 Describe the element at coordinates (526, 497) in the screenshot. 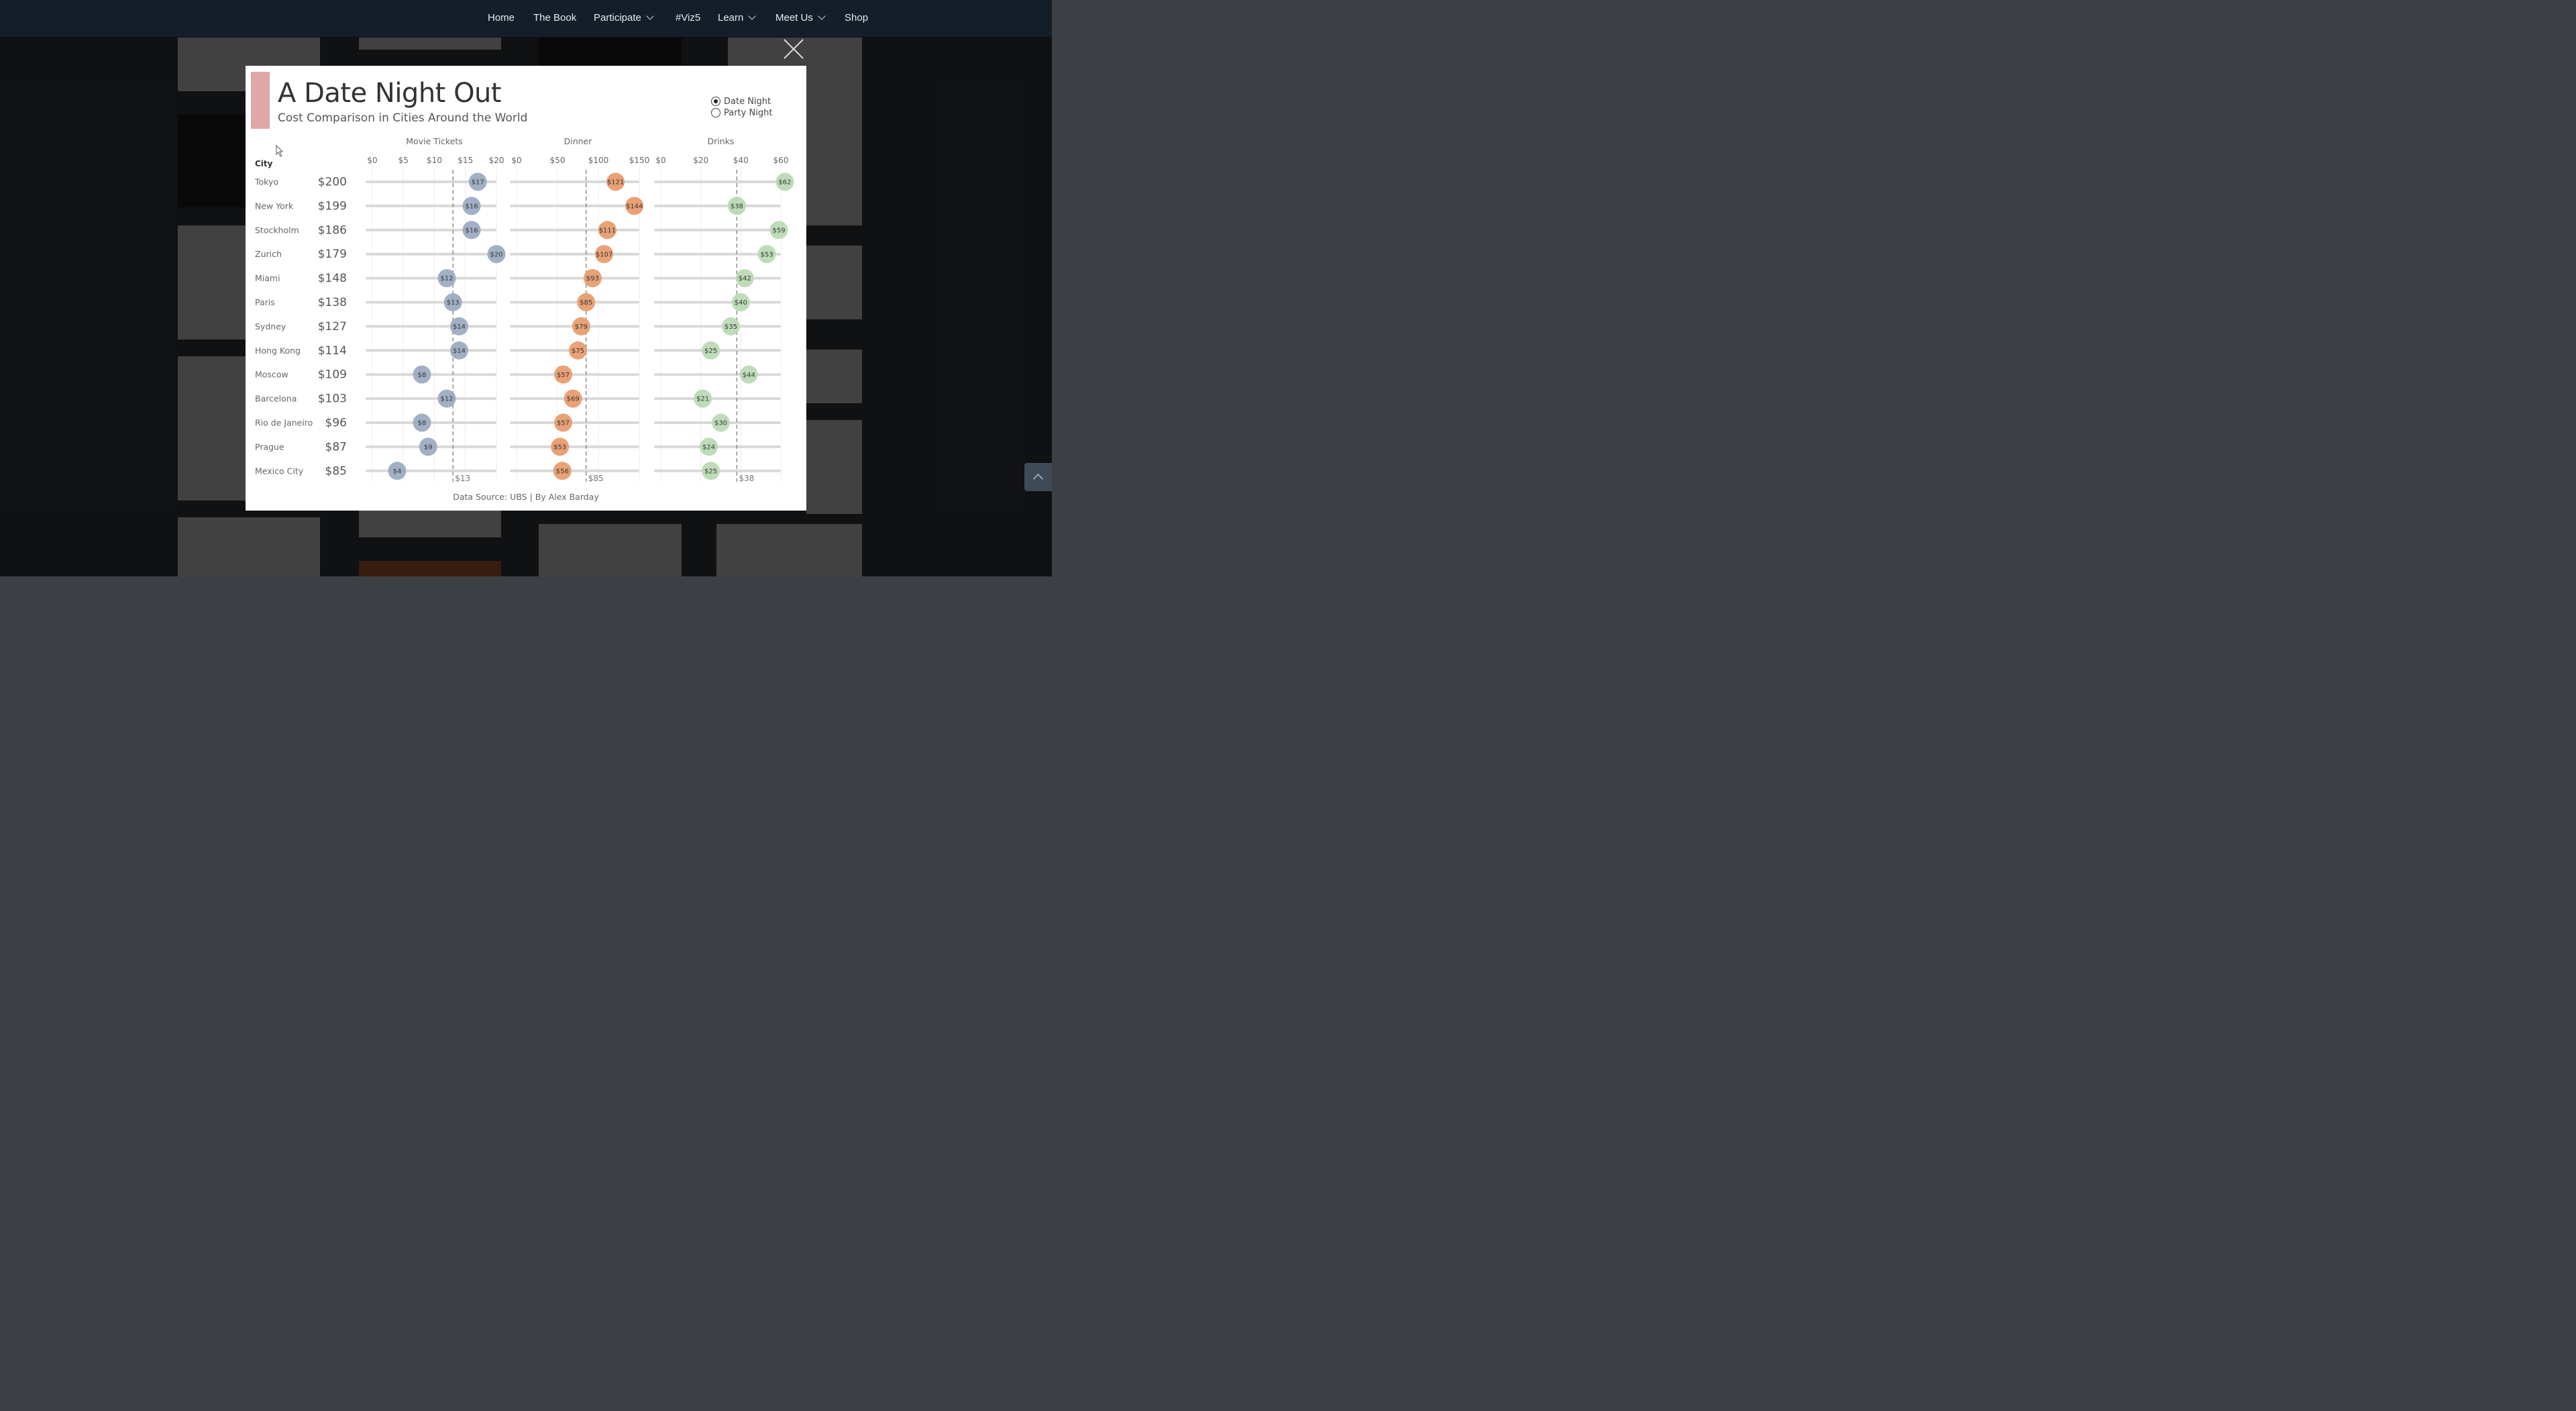

I see `data-source-footer: Data Source: UBS | By Alex Barday` at that location.